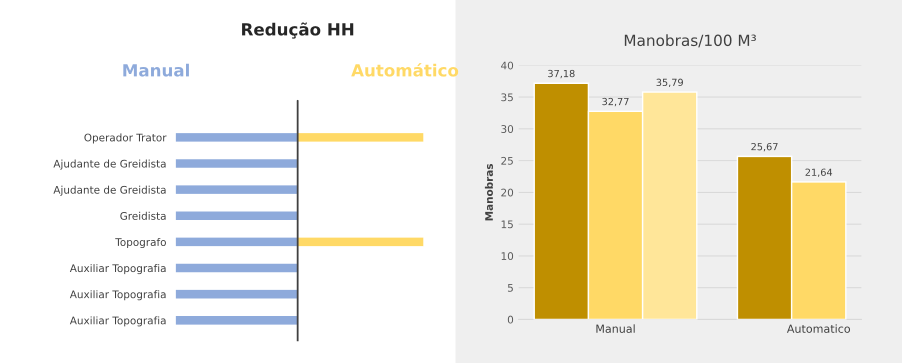 This screenshot has width=902, height=363. I want to click on y-tick-label: Topografo, so click(140, 243).